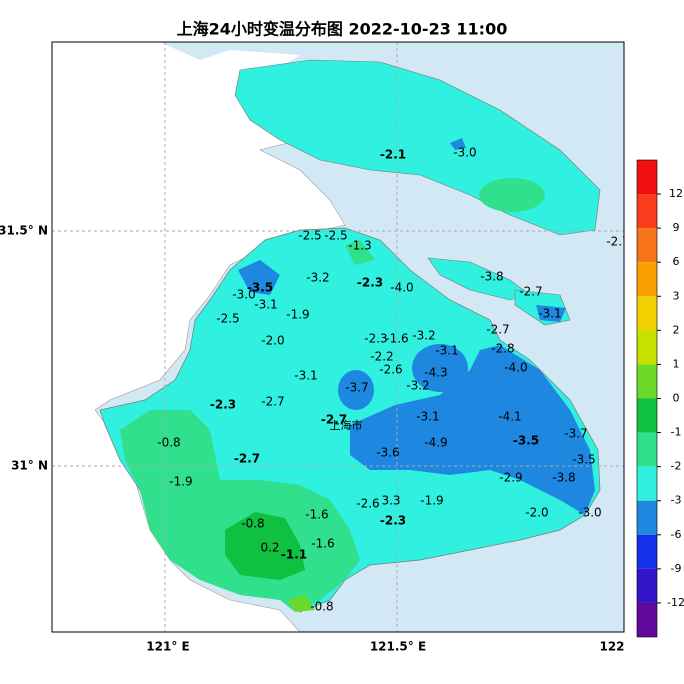 This screenshot has width=684, height=684. I want to click on title: 上海24小时变温分布图 2022-10-23 11:00, so click(342, 29).